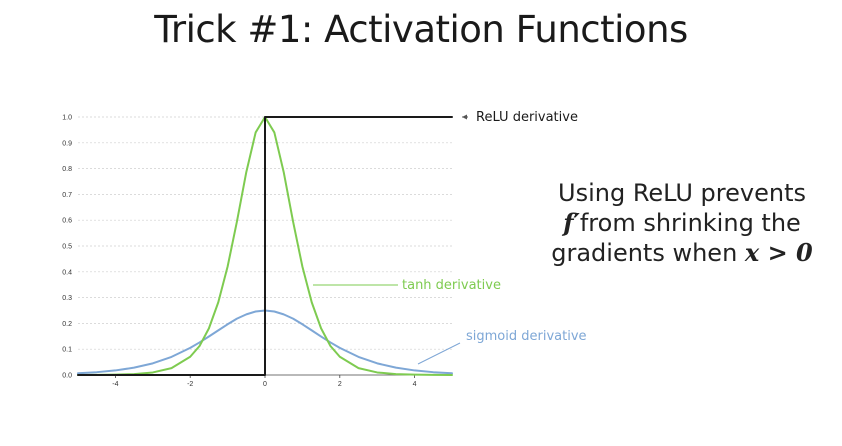 The height and width of the screenshot is (446, 842). What do you see at coordinates (67, 247) in the screenshot?
I see `y-tick-label-5: 0.5` at bounding box center [67, 247].